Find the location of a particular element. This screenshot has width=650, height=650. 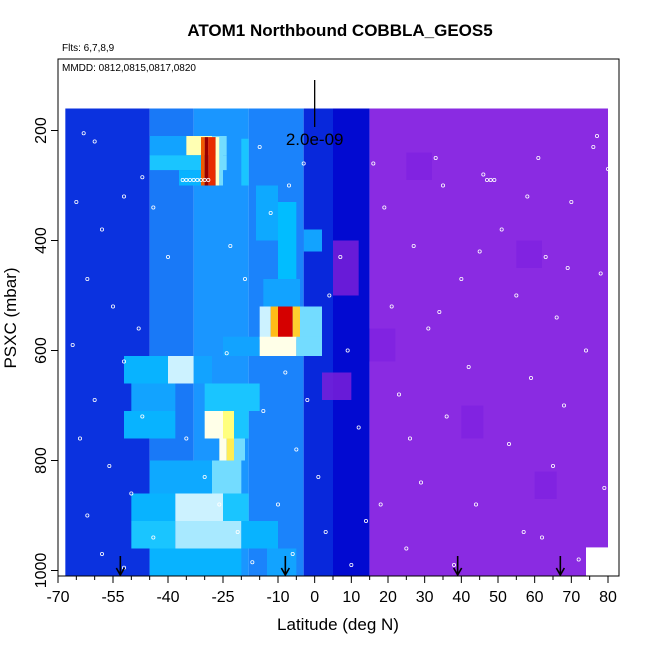

x-tick-label: -55 is located at coordinates (112, 597).